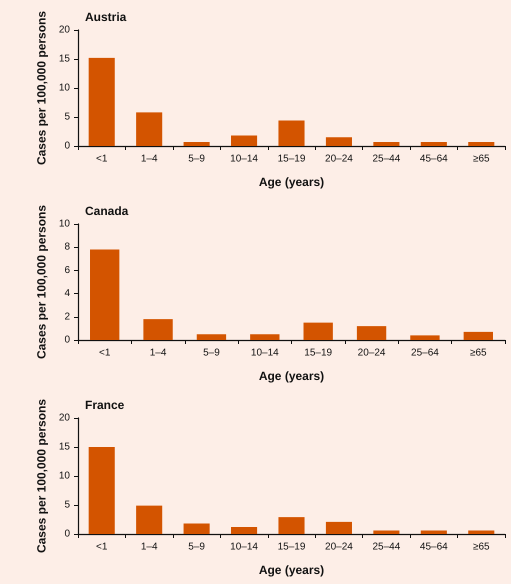 Image resolution: width=511 pixels, height=584 pixels. I want to click on chart-title: Austria, so click(106, 17).